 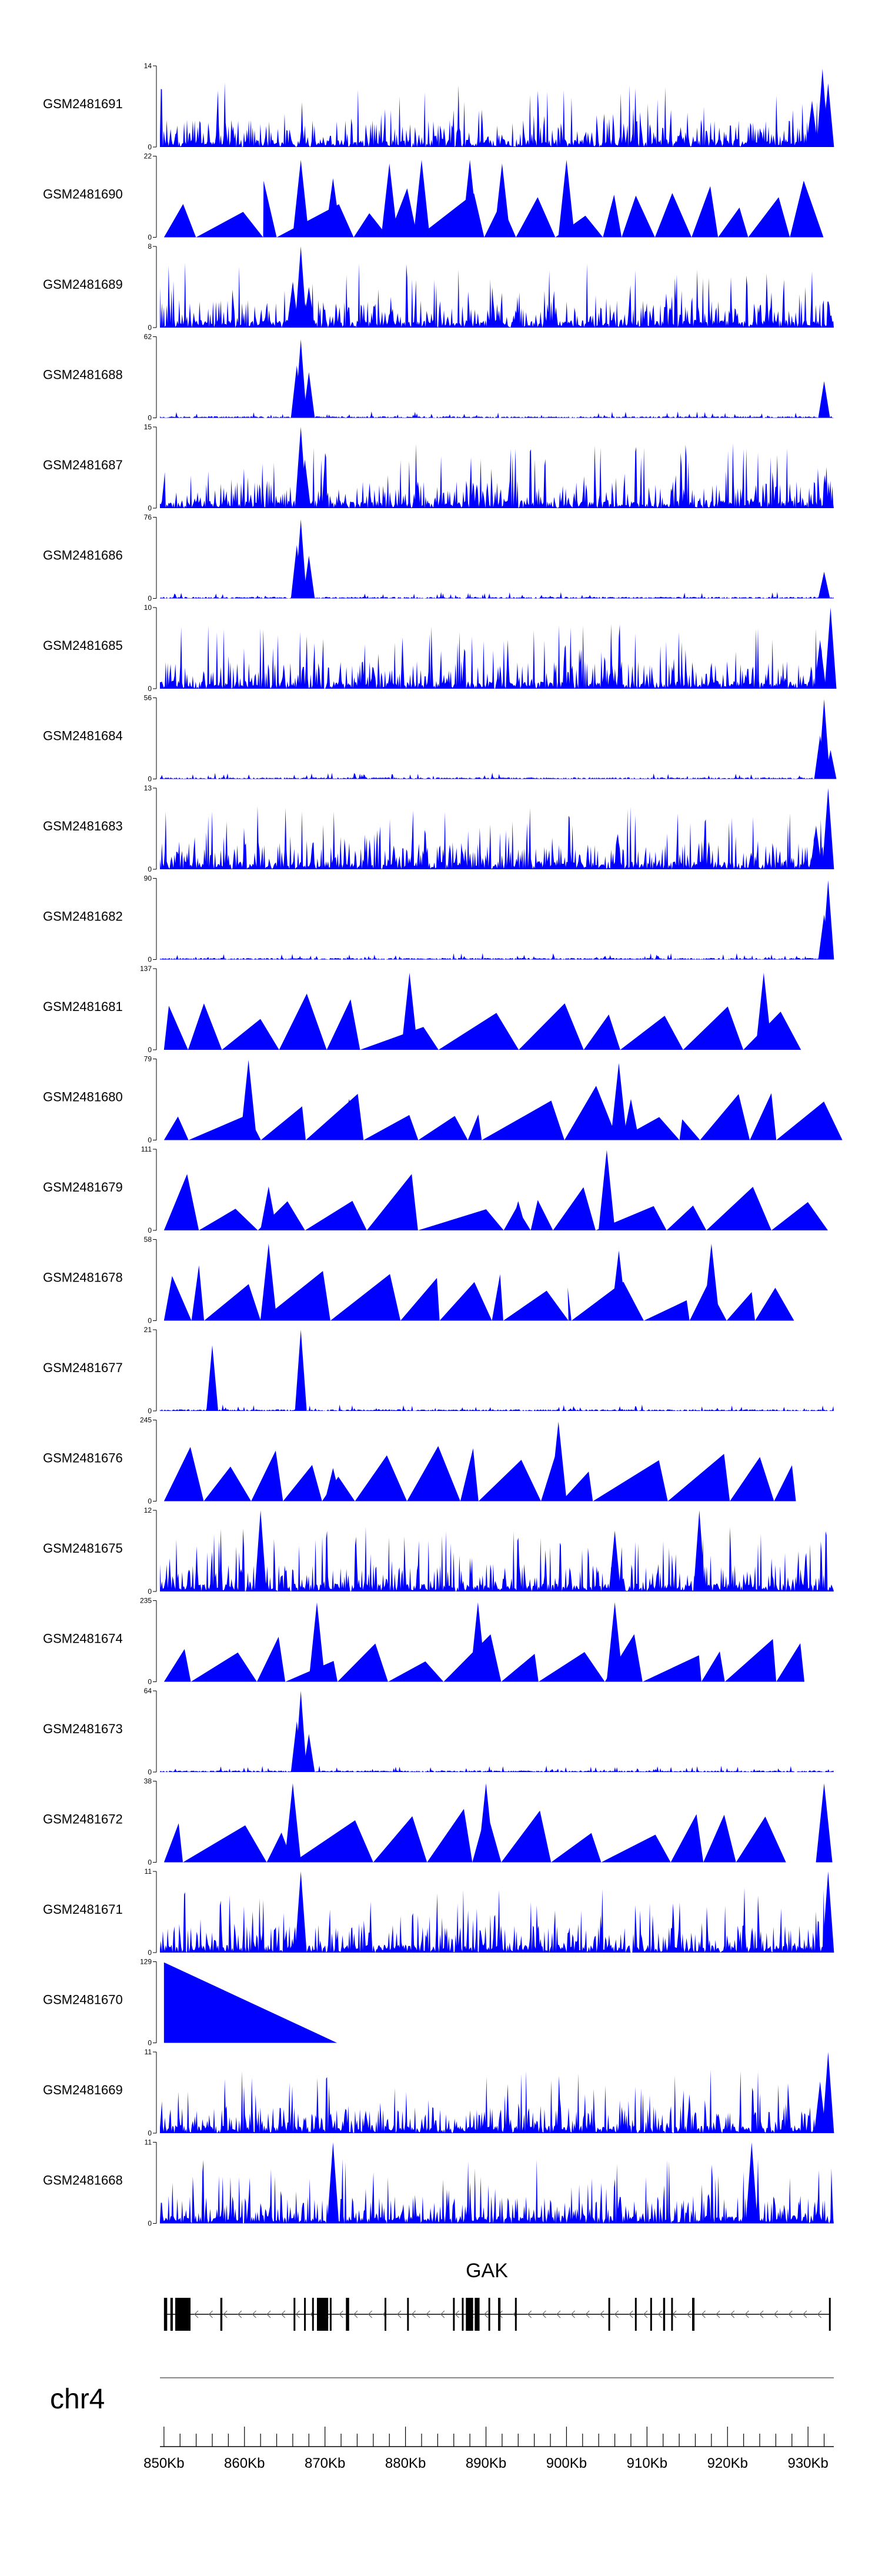 What do you see at coordinates (438, 467) in the screenshot?
I see `track-GSM2481687: GSM2481687 15 0` at bounding box center [438, 467].